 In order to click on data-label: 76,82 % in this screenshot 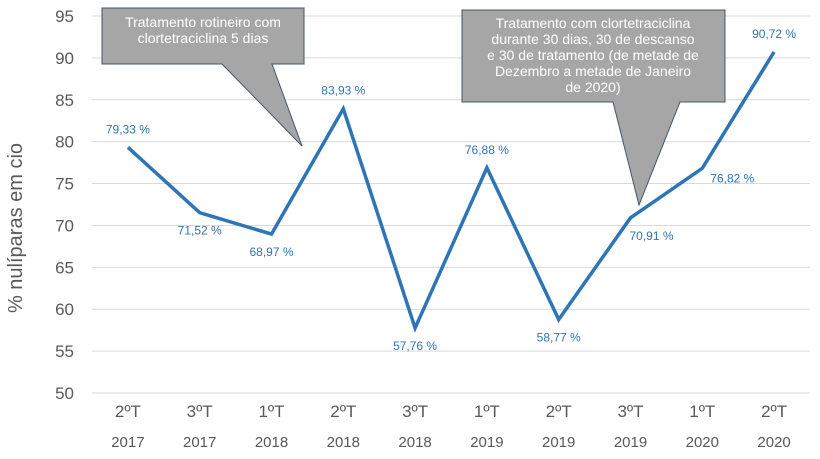, I will do `click(732, 178)`.